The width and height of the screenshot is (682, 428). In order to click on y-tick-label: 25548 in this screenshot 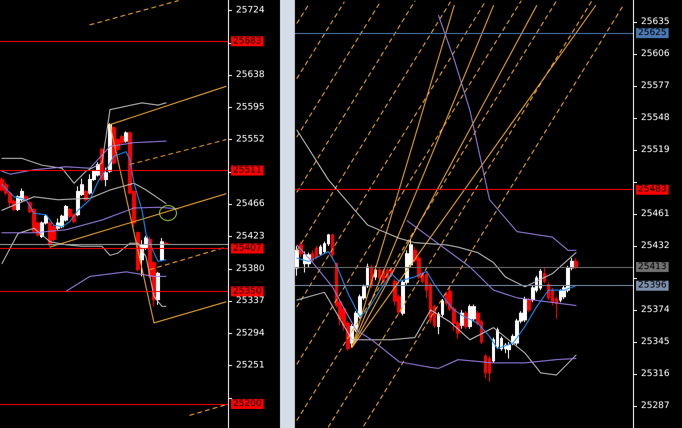, I will do `click(655, 118)`.